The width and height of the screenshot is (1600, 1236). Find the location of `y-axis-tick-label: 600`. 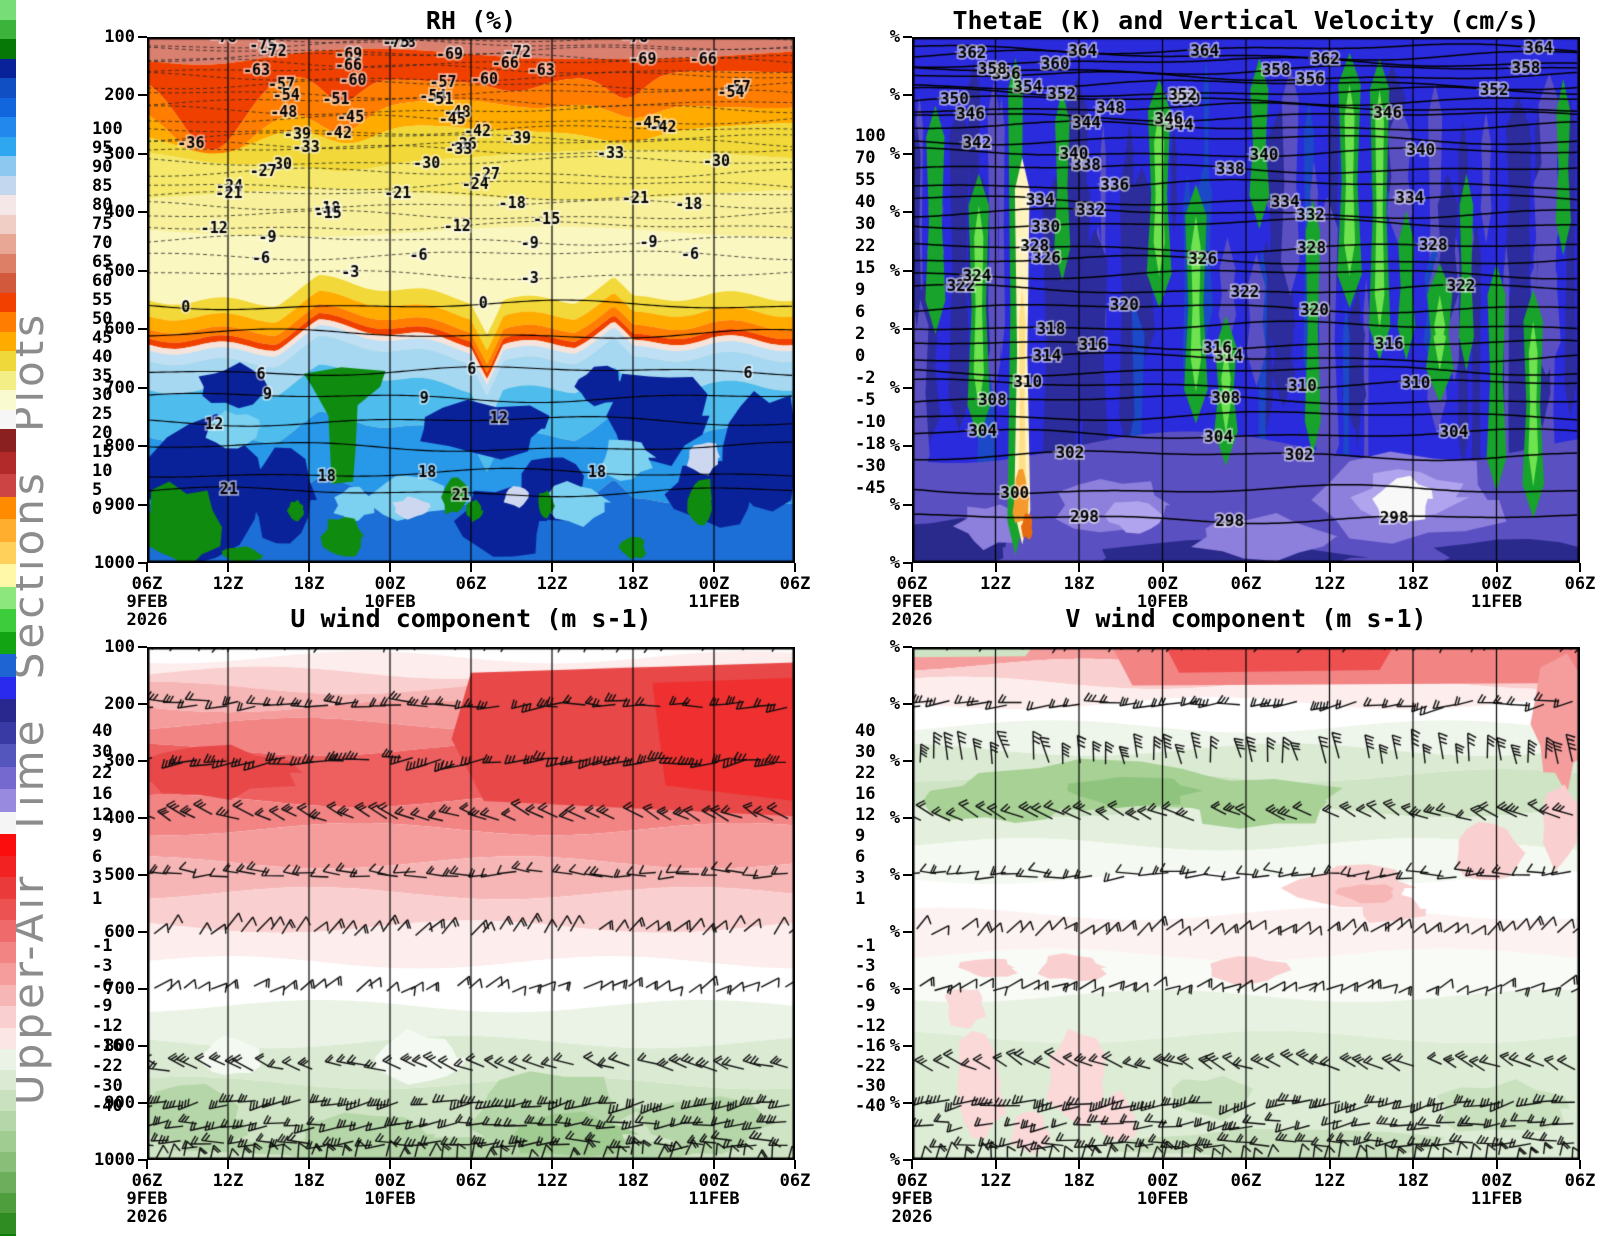

y-axis-tick-label: 600 is located at coordinates (119, 329).